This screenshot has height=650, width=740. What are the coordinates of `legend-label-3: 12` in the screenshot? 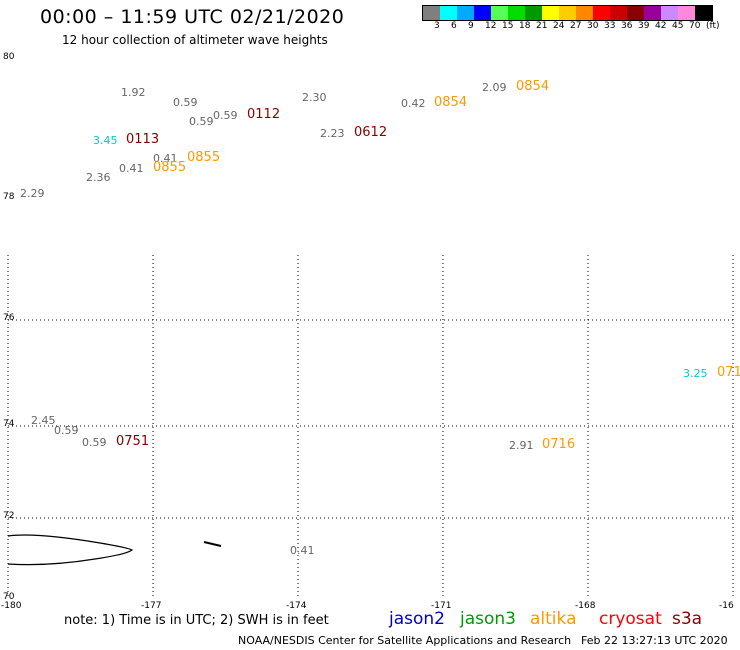 It's located at (491, 26).